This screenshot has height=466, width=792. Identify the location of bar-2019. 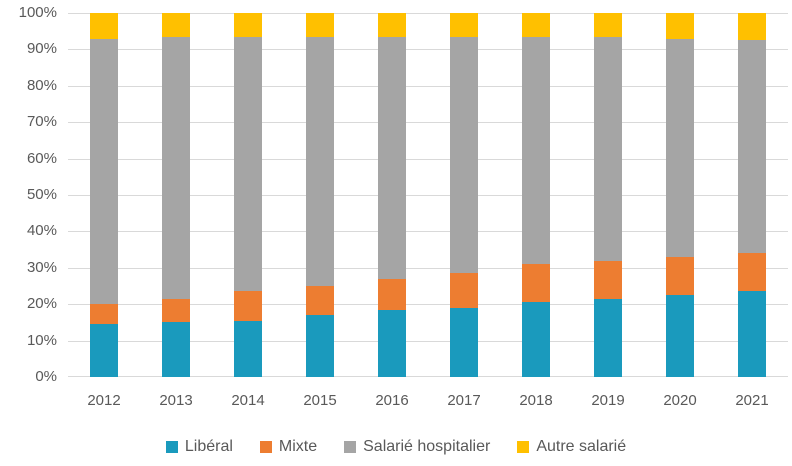
(608, 195).